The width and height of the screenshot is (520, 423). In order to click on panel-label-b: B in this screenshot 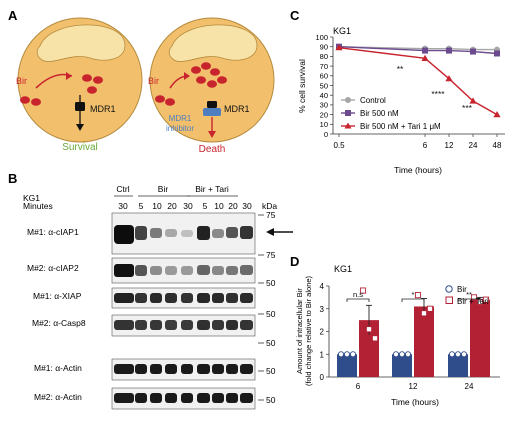, I will do `click(12, 178)`.